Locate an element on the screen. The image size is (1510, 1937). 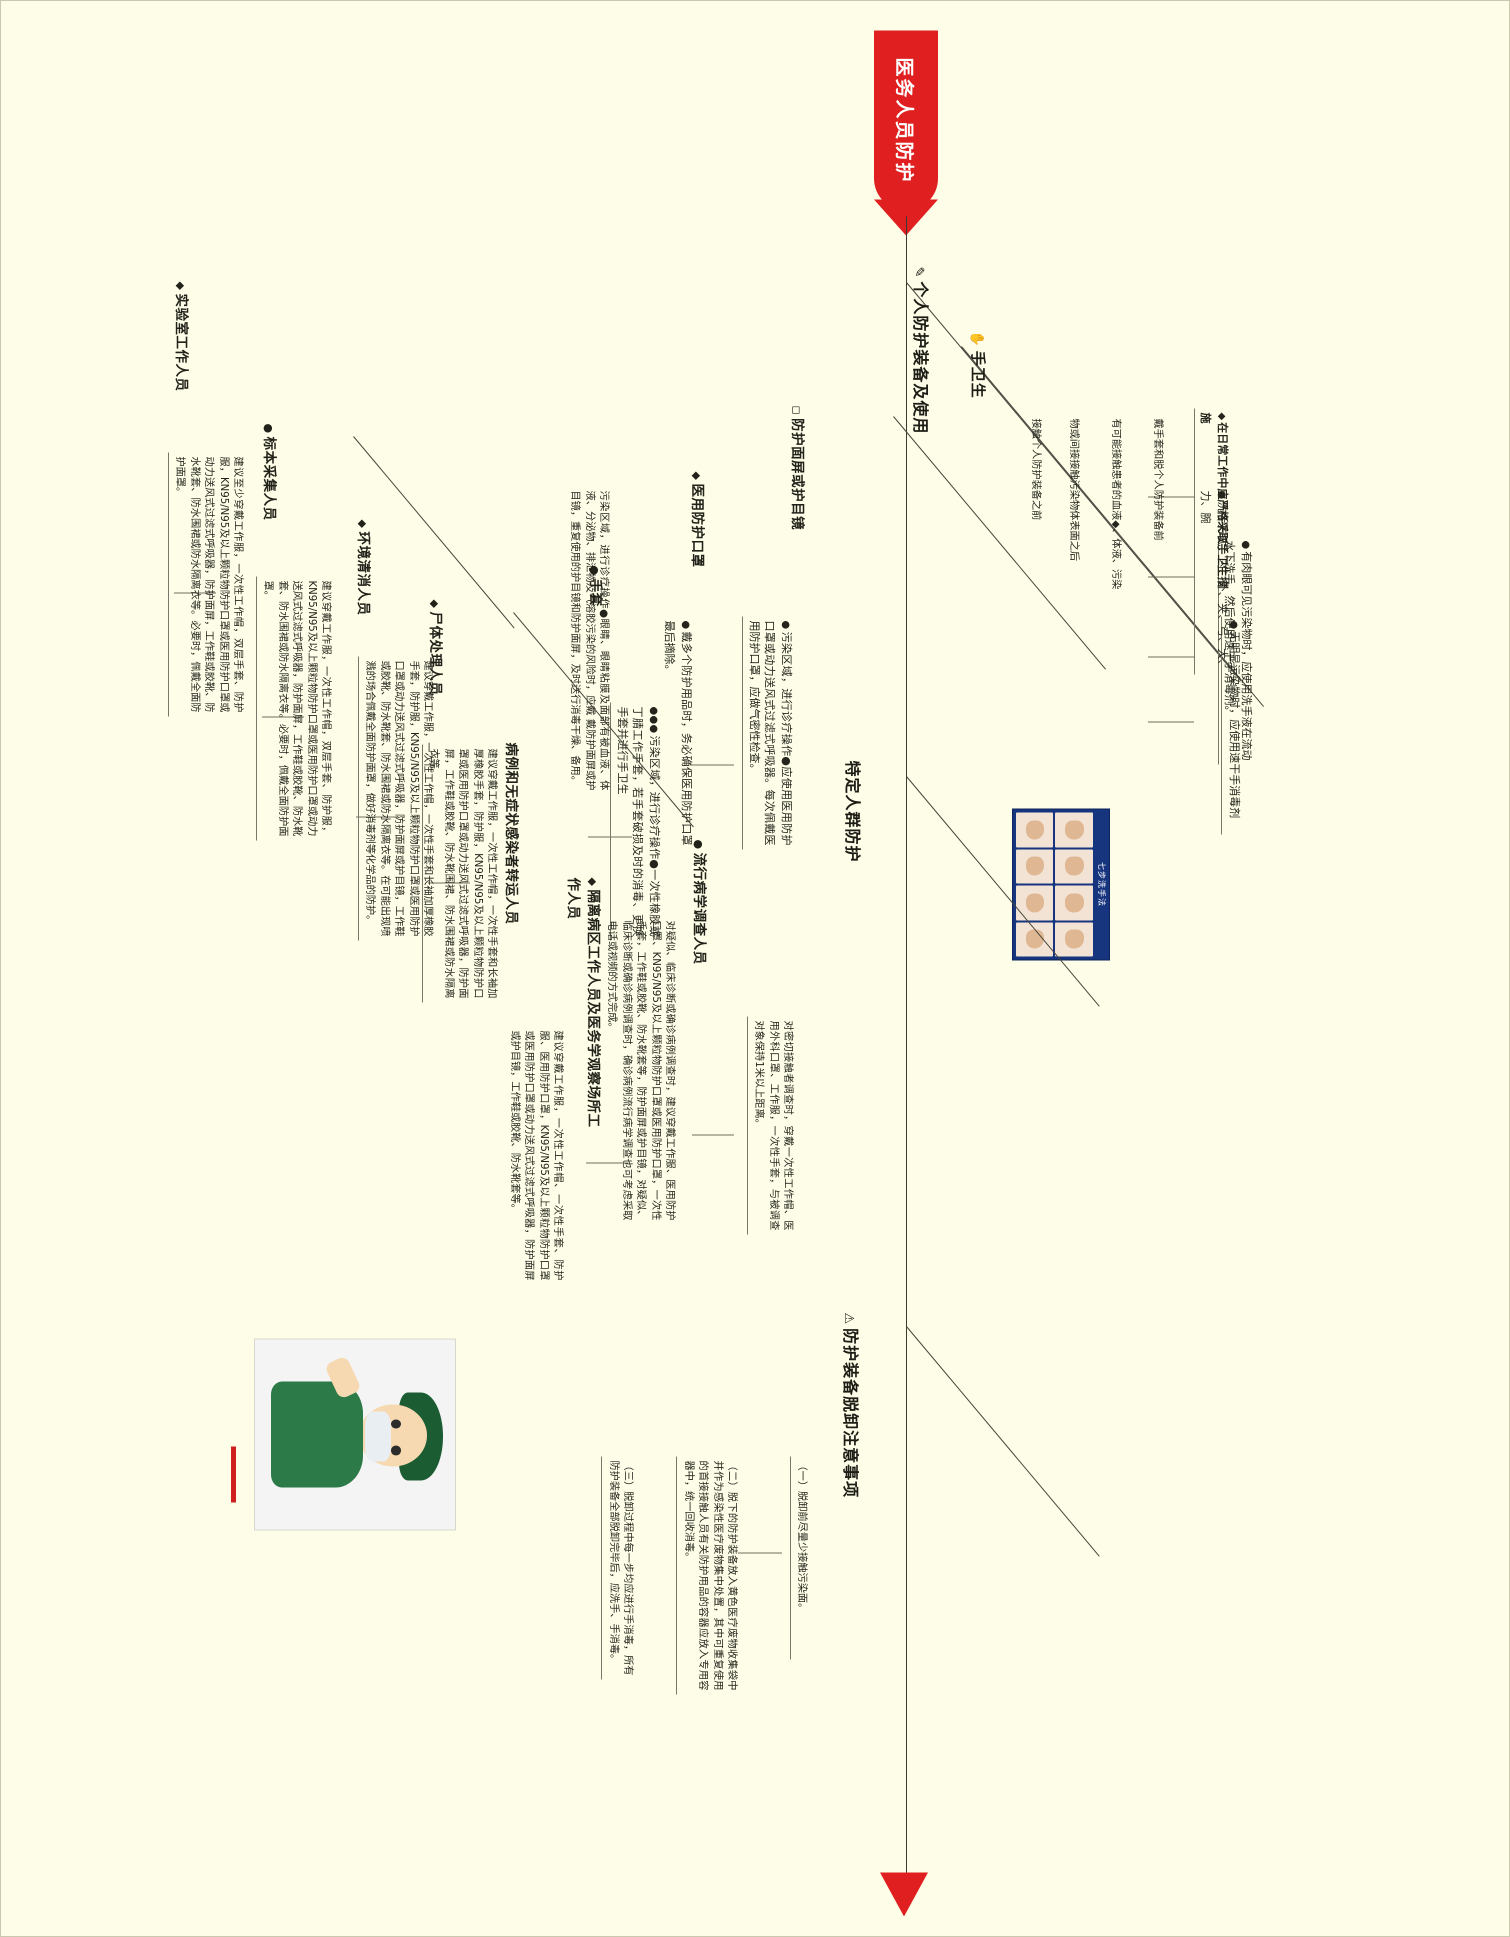
leaf-mask-2: ●戴多个防护用品时，务必确保医用防护口罩最后摘除。 is located at coordinates (678, 733).